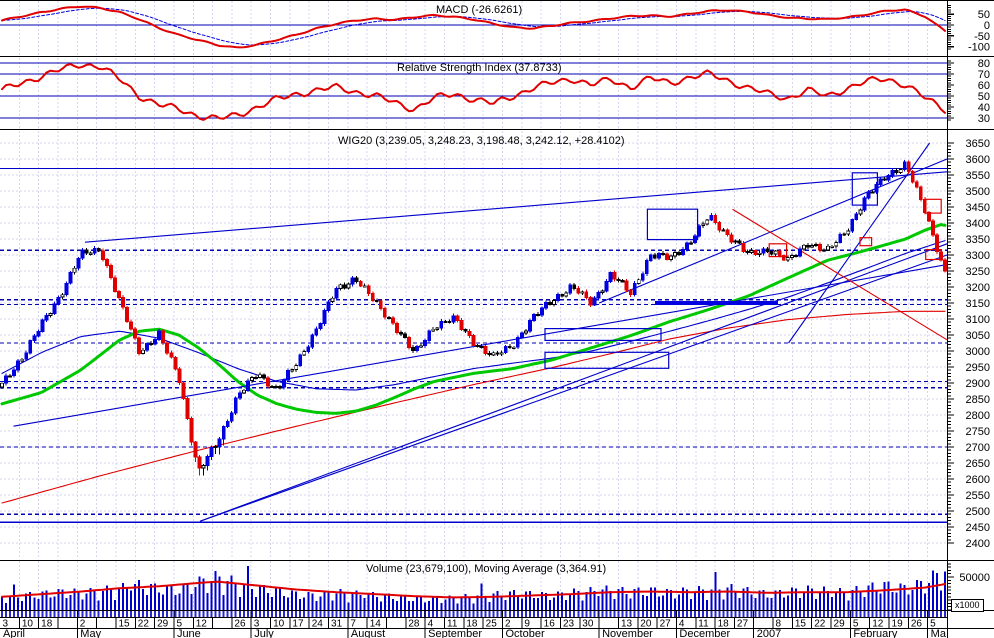 This screenshot has width=994, height=638. What do you see at coordinates (455, 633) in the screenshot?
I see `svg-text: September` at bounding box center [455, 633].